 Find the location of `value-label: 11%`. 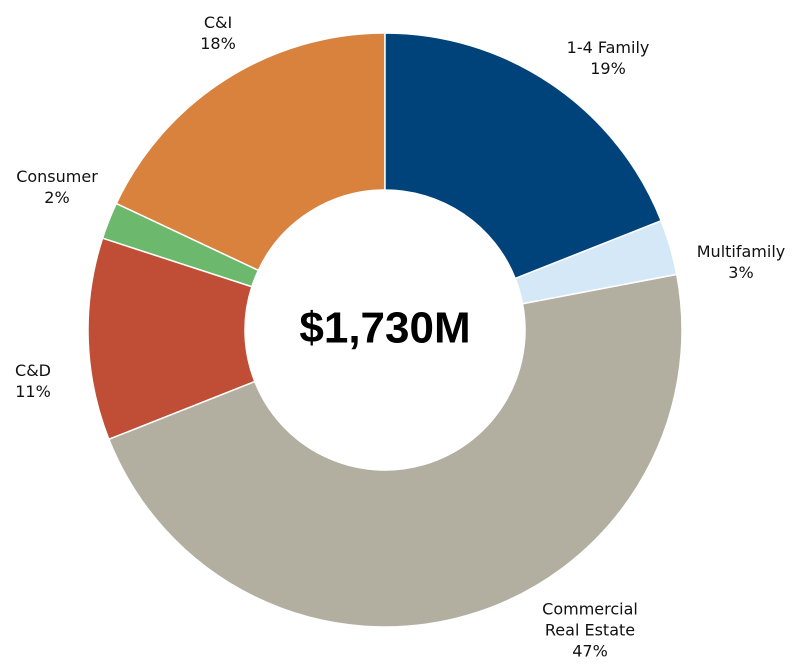

value-label: 11% is located at coordinates (33, 391).